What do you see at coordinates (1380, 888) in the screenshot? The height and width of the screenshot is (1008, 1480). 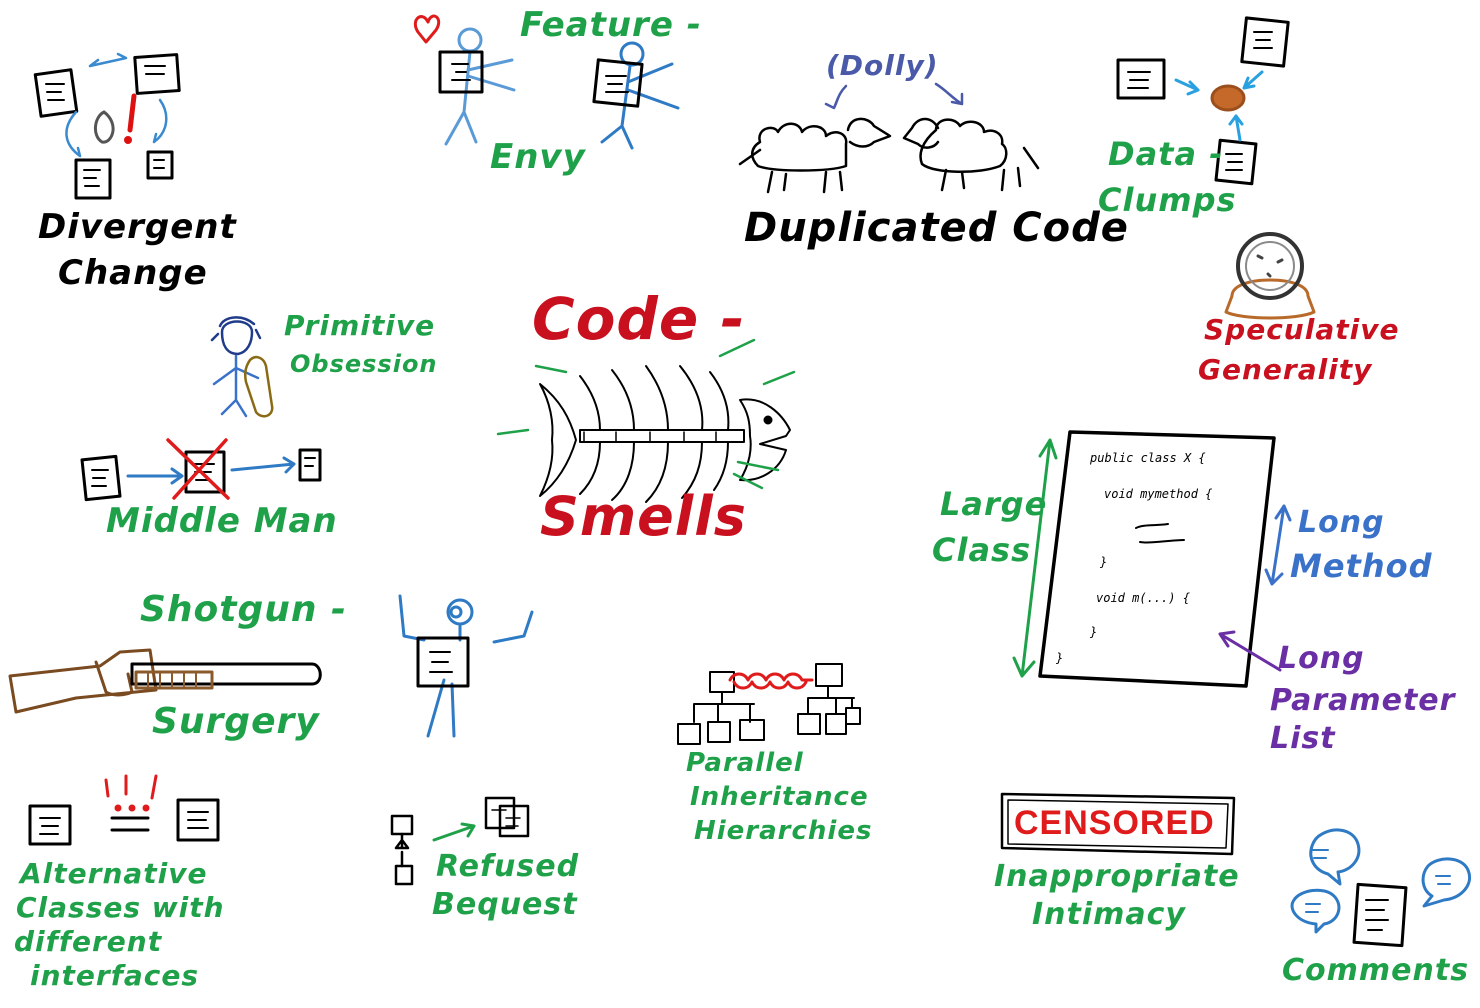 I see `comments-drawing` at bounding box center [1380, 888].